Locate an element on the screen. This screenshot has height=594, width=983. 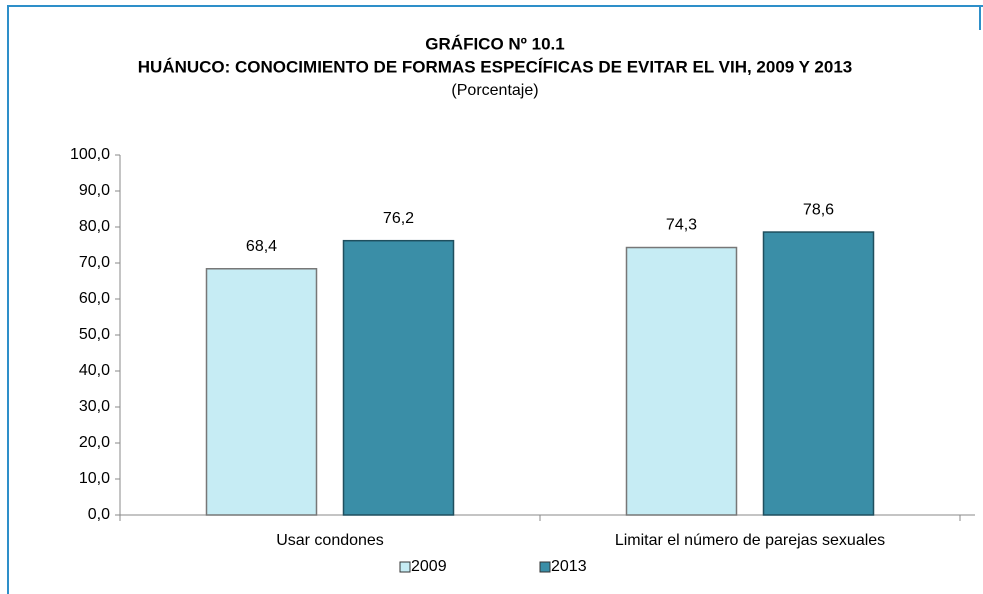
legend-label: 2013 is located at coordinates (569, 566).